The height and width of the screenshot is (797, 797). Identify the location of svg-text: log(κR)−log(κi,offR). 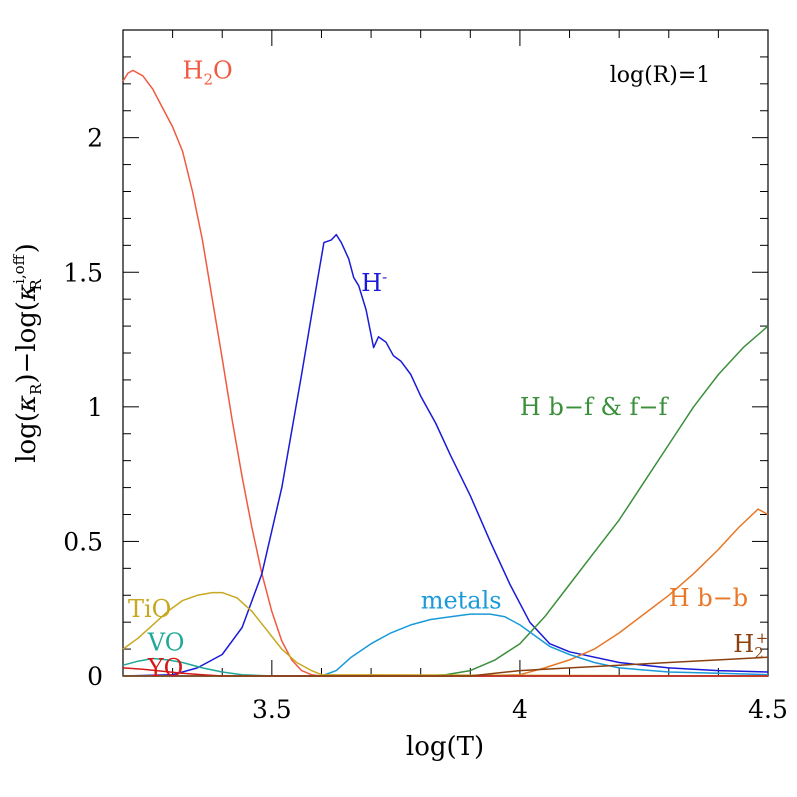
(27, 353).